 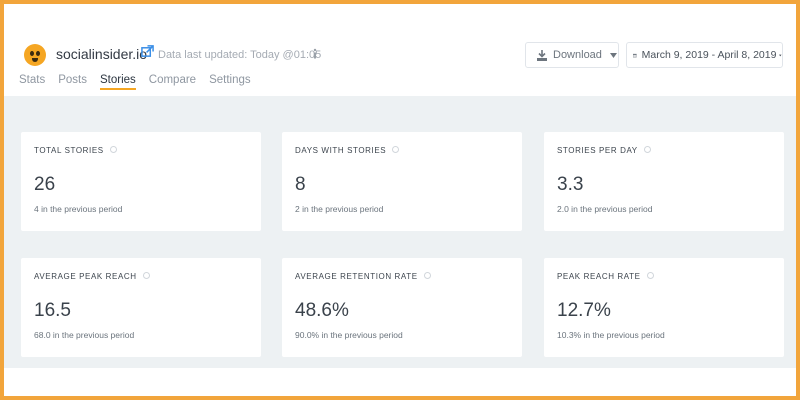 What do you see at coordinates (584, 310) in the screenshot?
I see `stat-value: 12.7%` at bounding box center [584, 310].